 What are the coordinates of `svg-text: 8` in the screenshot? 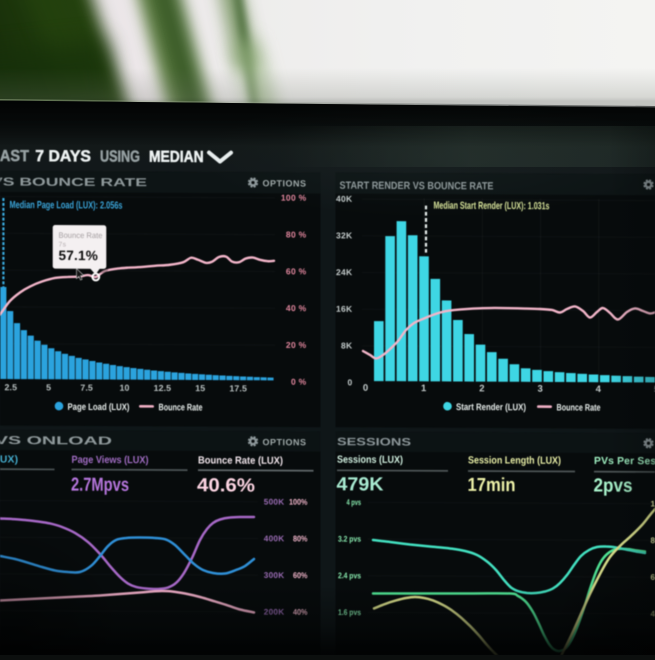 It's located at (653, 540).